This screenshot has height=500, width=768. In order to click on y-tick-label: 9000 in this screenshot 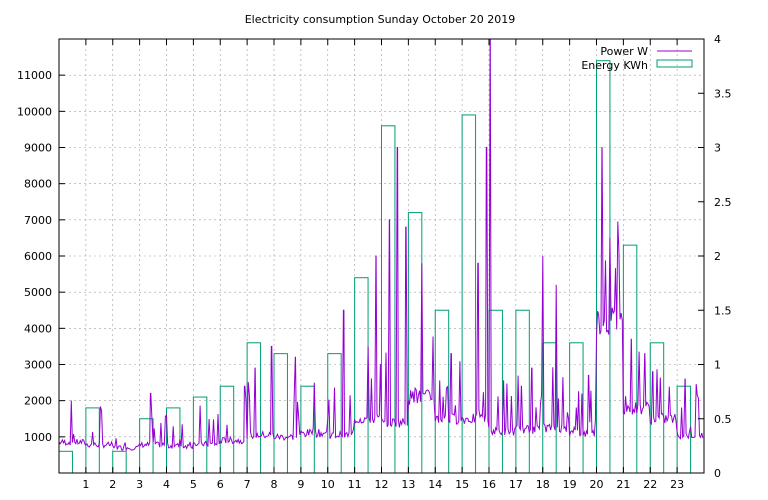, I will do `click(38, 148)`.